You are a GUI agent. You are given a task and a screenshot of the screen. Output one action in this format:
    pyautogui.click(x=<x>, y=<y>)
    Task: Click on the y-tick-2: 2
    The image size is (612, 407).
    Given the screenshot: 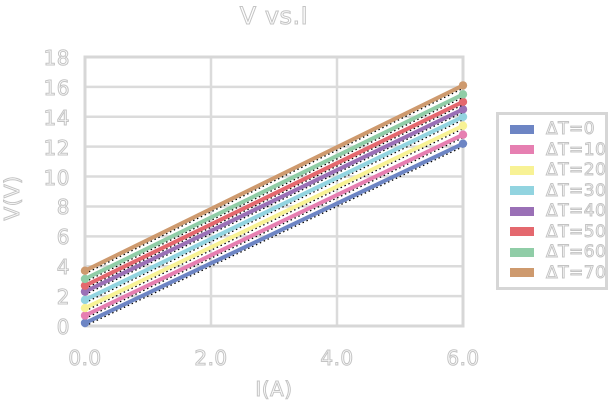 What is the action you would take?
    pyautogui.click(x=63, y=297)
    